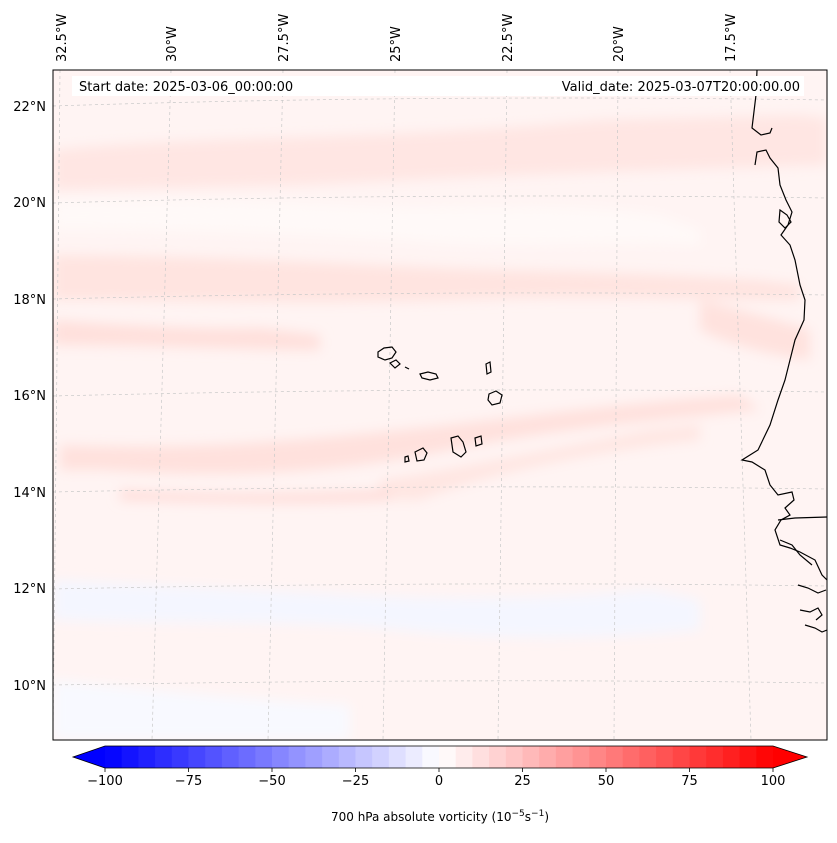 The height and width of the screenshot is (843, 837). Describe the element at coordinates (689, 781) in the screenshot. I see `colorbar-tick-label: 75` at that location.